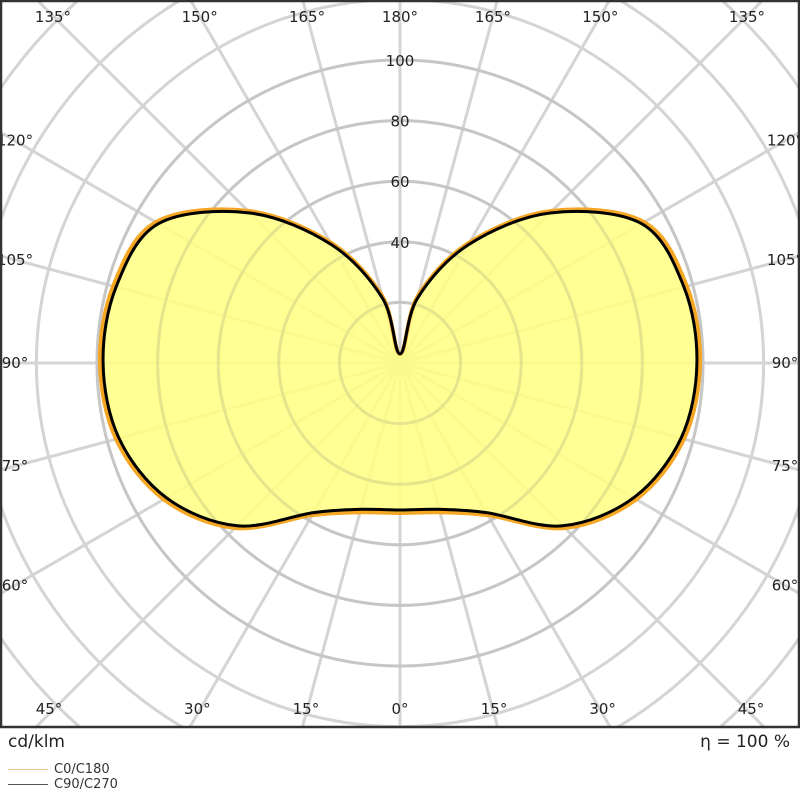 The height and width of the screenshot is (800, 800). What do you see at coordinates (36, 742) in the screenshot?
I see `unit-label: cd/klm` at bounding box center [36, 742].